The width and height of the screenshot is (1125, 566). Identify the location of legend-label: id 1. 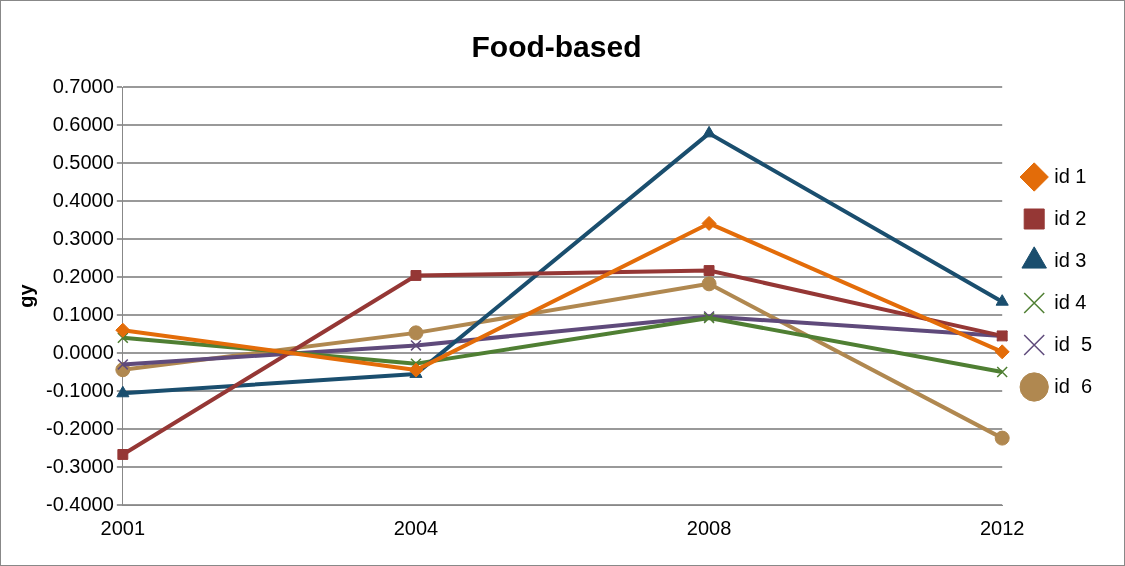
(1070, 175).